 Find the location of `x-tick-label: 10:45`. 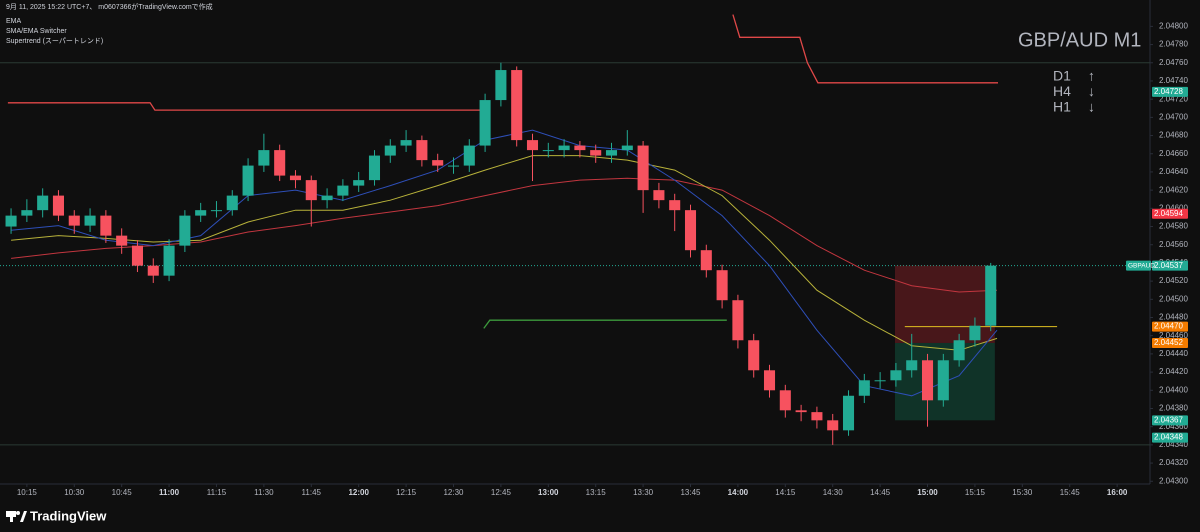

x-tick-label: 10:45 is located at coordinates (122, 492).